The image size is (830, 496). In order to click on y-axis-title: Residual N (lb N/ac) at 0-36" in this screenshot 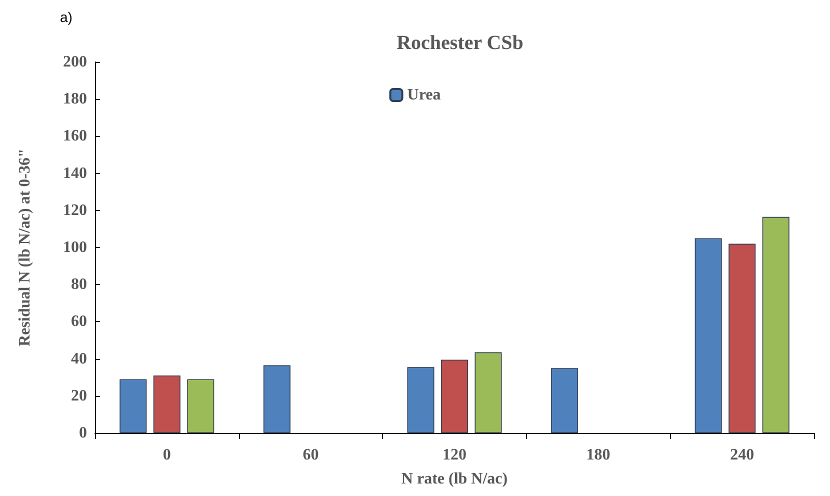, I will do `click(25, 247)`.